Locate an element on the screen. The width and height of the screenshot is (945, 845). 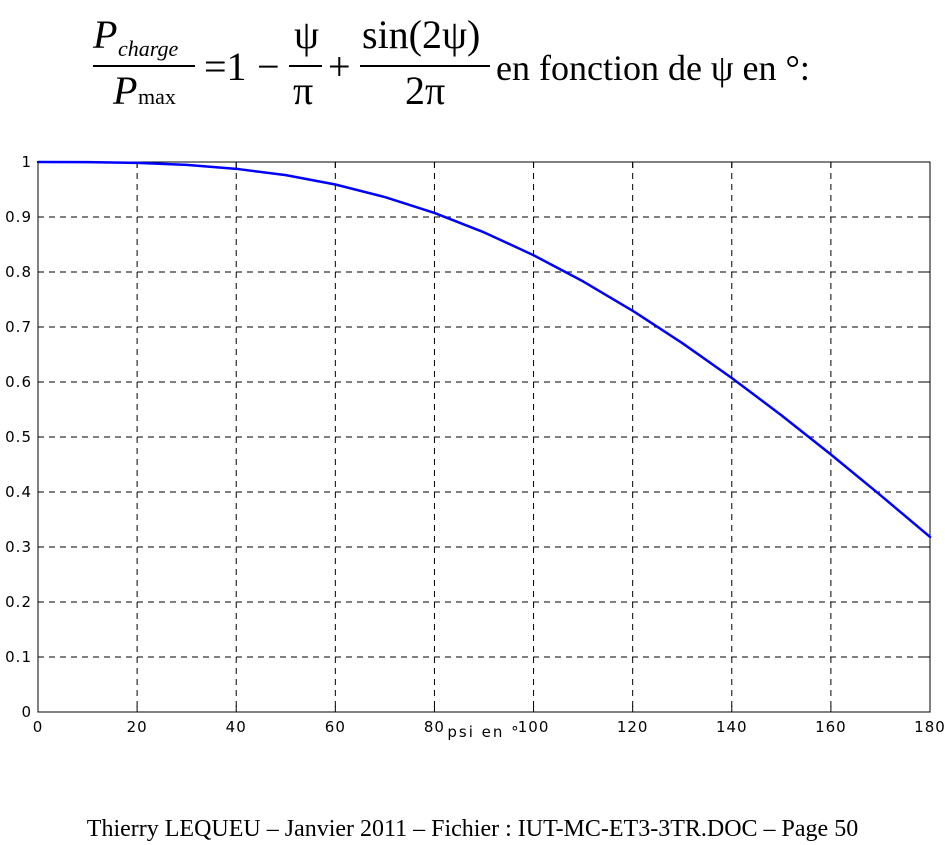
x-tick-label: 140 is located at coordinates (732, 727).